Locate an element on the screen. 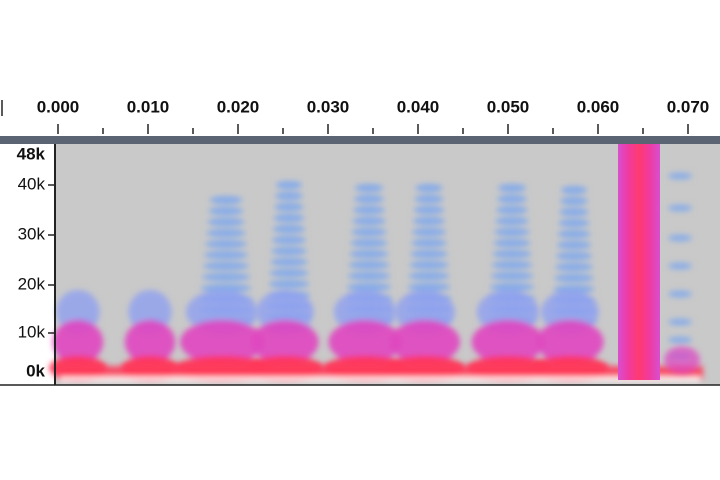 This screenshot has width=720, height=480. frequency-label: 0k is located at coordinates (35, 370).